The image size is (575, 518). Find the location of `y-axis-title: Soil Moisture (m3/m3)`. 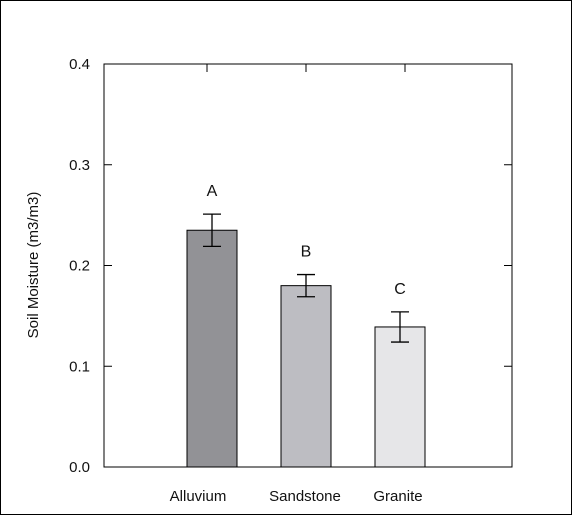

y-axis-title: Soil Moisture (m3/m3) is located at coordinates (33, 265).